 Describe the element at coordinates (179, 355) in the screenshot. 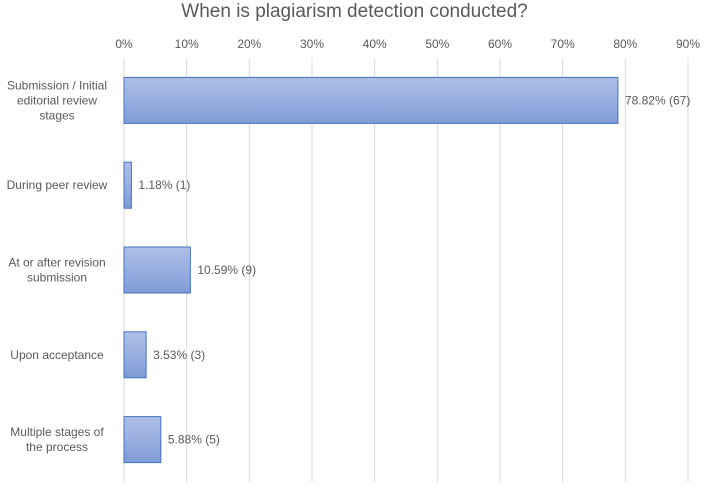

I see `data-label: 3.53% (3)` at that location.